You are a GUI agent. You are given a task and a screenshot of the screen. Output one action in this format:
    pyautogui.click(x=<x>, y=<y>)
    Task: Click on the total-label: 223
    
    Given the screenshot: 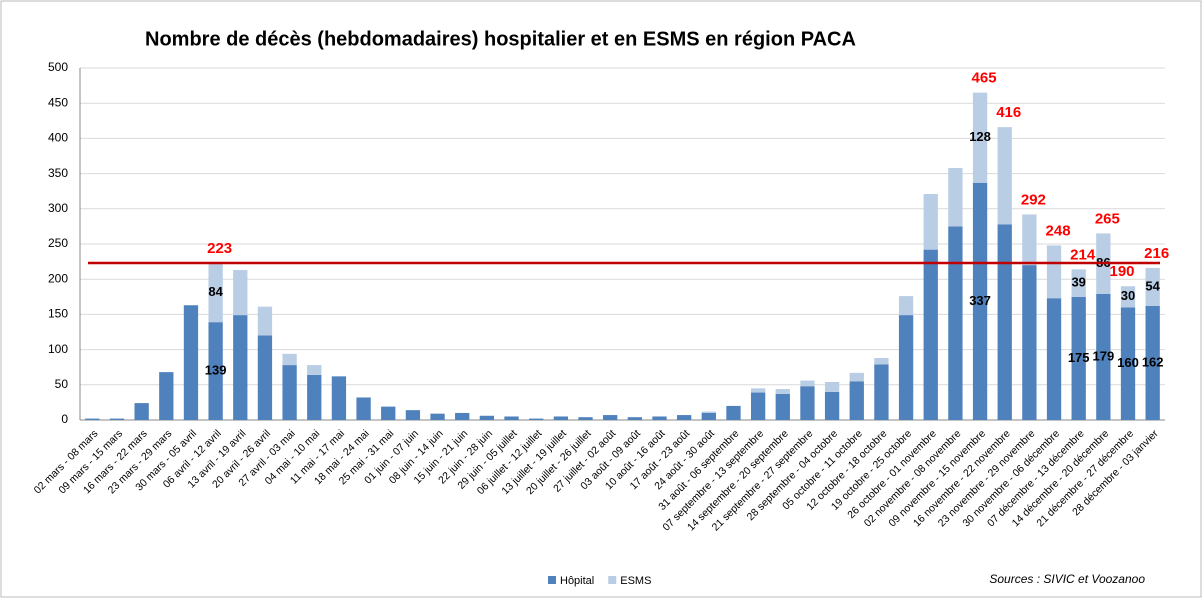 What is the action you would take?
    pyautogui.click(x=219, y=248)
    